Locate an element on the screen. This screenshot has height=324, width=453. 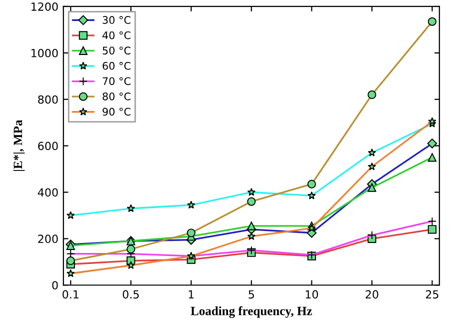
y-tick-label: 0 is located at coordinates (55, 285).